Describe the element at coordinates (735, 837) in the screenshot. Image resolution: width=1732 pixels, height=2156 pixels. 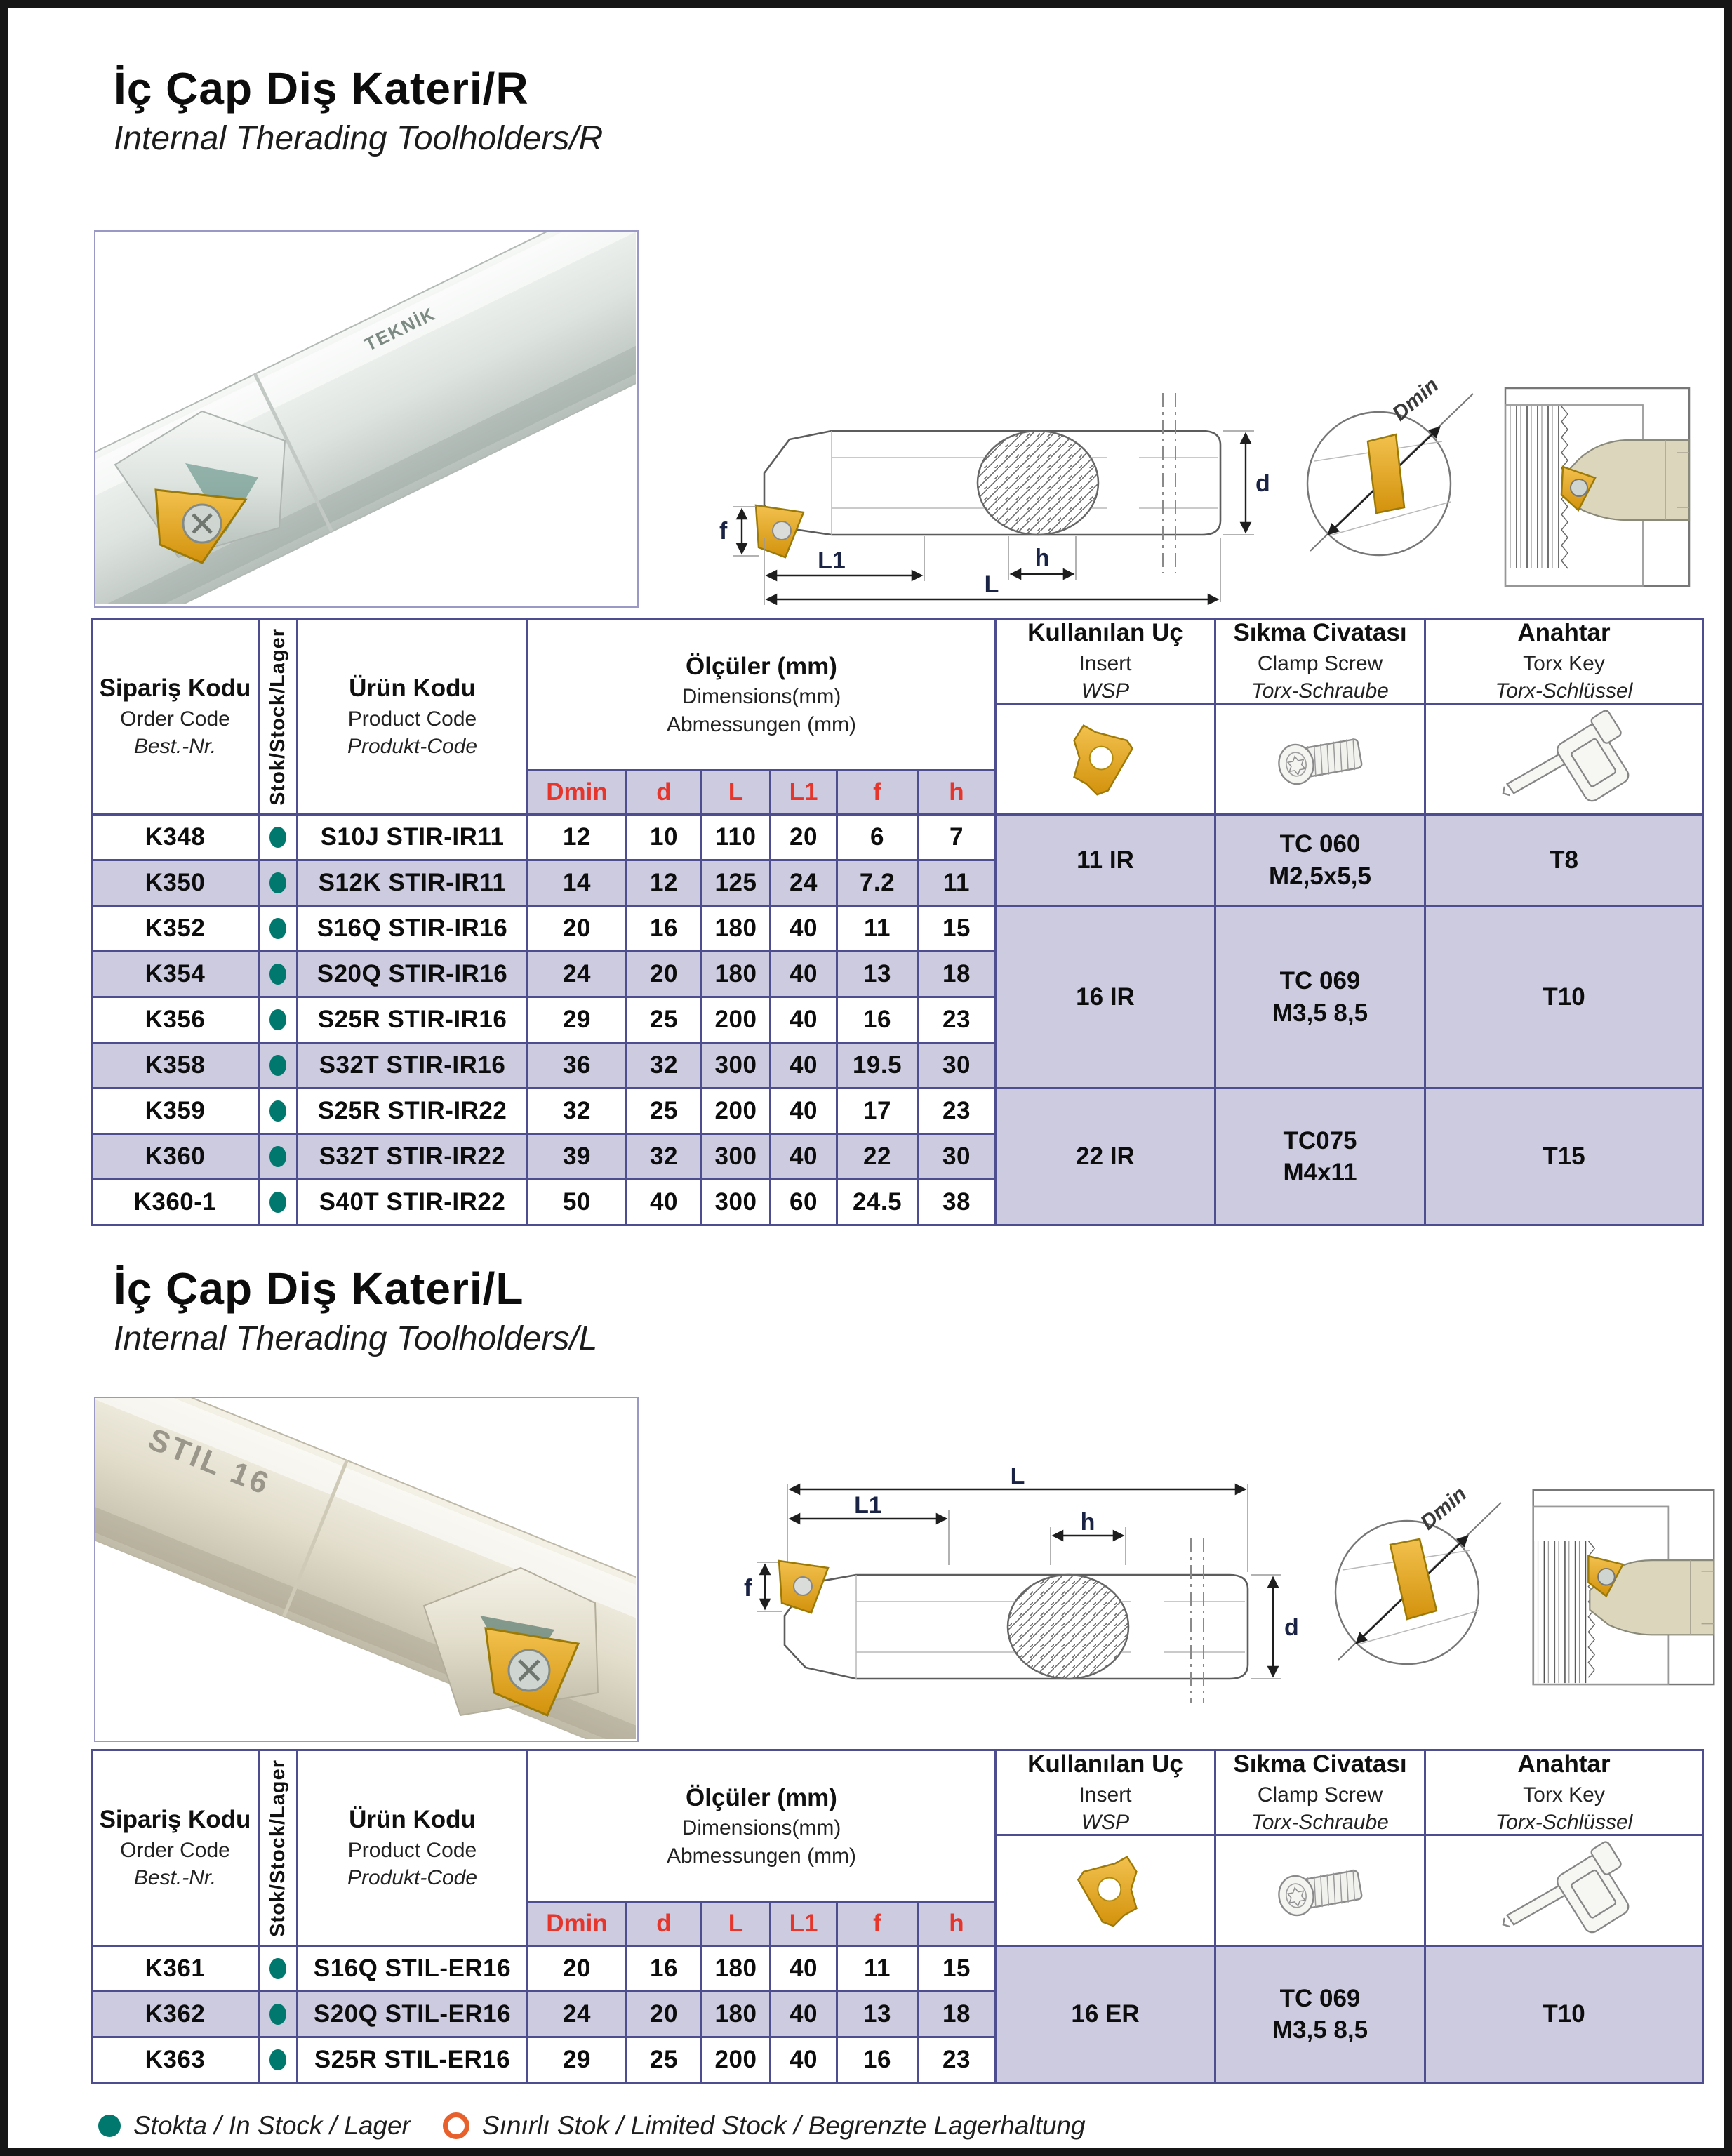
I see `dimension-value-cell: 110` at that location.